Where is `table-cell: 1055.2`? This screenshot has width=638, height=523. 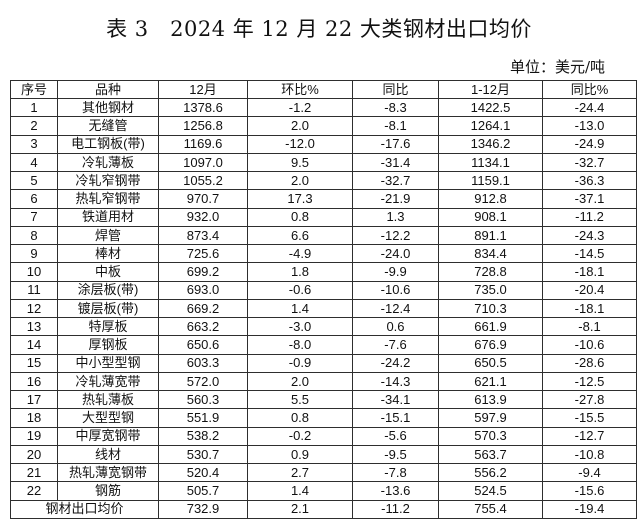
table-cell: 1055.2 is located at coordinates (203, 180).